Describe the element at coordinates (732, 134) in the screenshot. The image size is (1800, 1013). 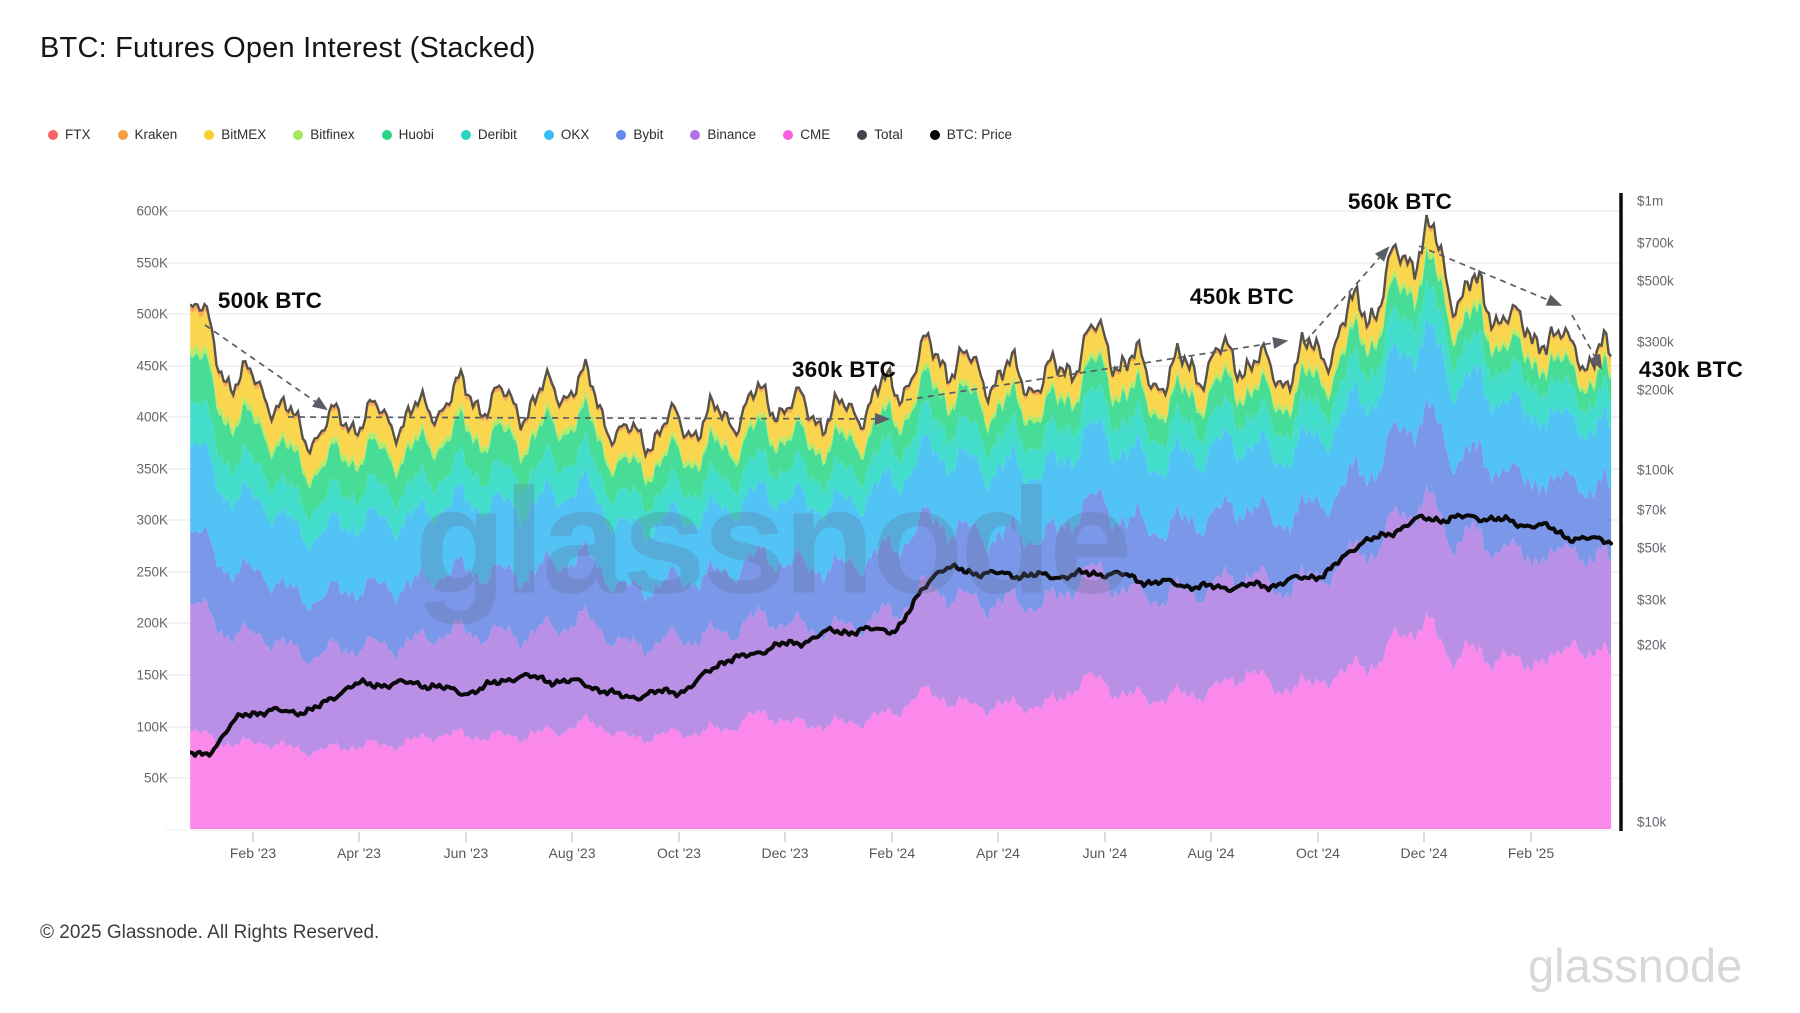
I see `legend-label: Binance` at that location.